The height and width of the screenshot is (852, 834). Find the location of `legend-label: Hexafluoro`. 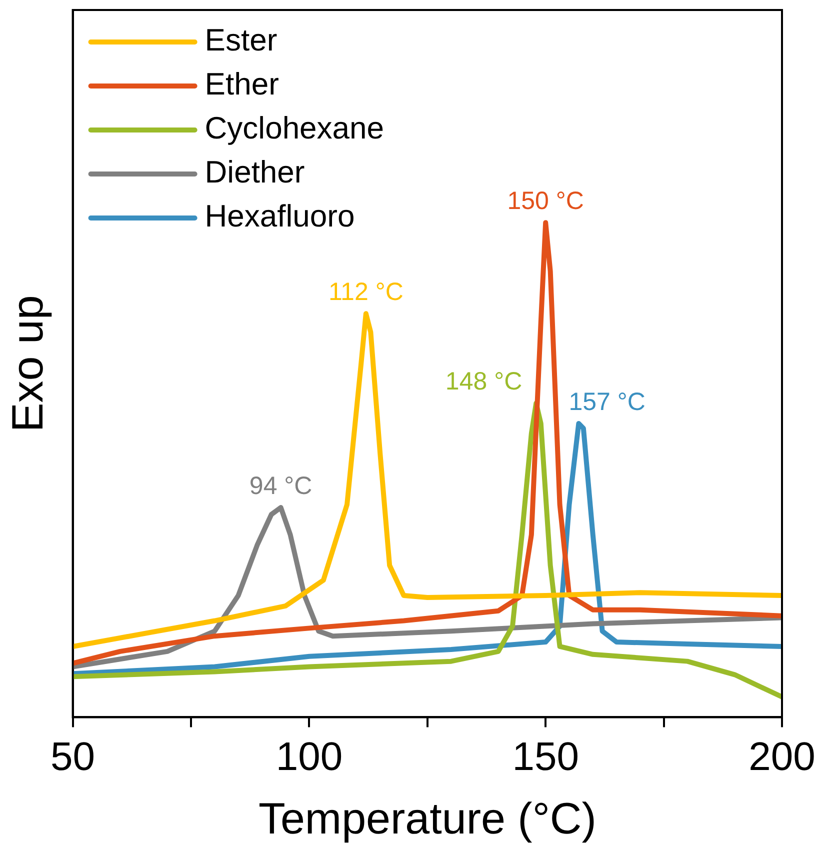

legend-label: Hexafluoro is located at coordinates (279, 216).